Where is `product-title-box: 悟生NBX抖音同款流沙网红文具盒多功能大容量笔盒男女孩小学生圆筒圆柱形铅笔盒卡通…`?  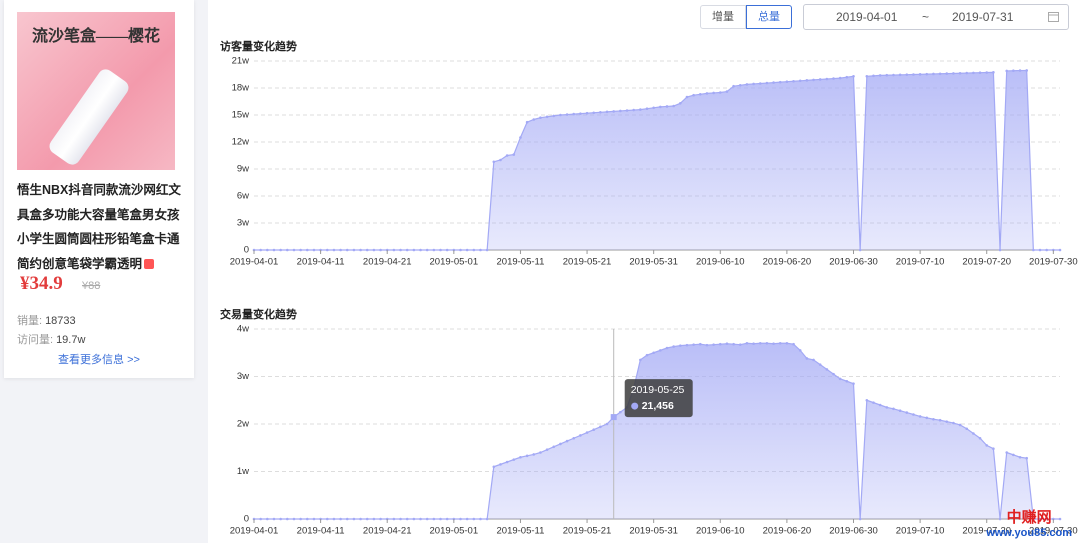 product-title-box: 悟生NBX抖音同款流沙网红文具盒多功能大容量笔盒男女孩小学生圆筒圆柱形铅笔盒卡通… is located at coordinates (100, 227).